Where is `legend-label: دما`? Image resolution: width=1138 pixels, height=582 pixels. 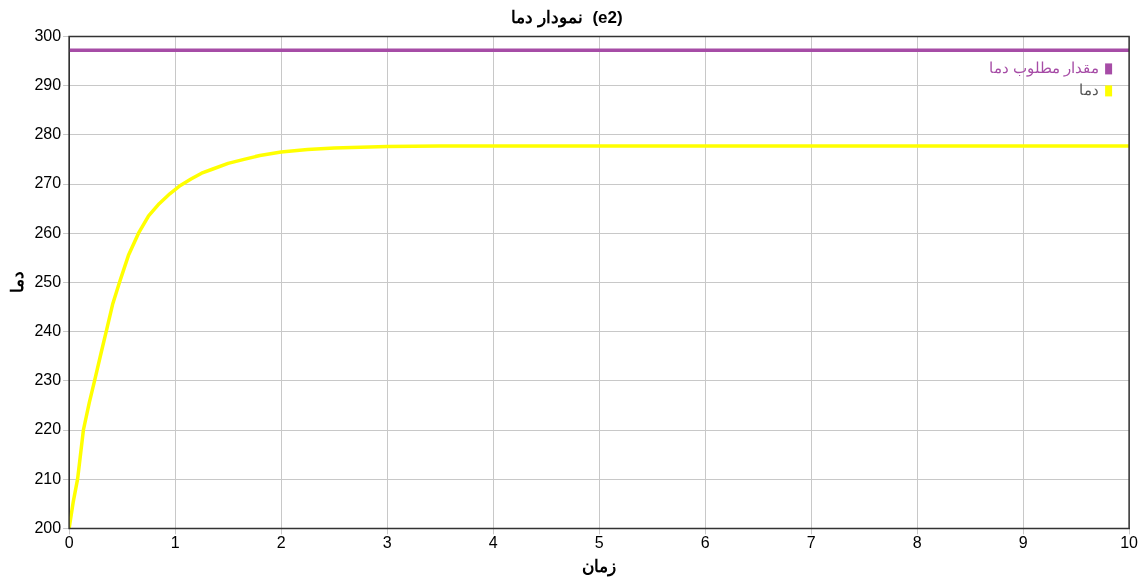 legend-label: دما is located at coordinates (1089, 89).